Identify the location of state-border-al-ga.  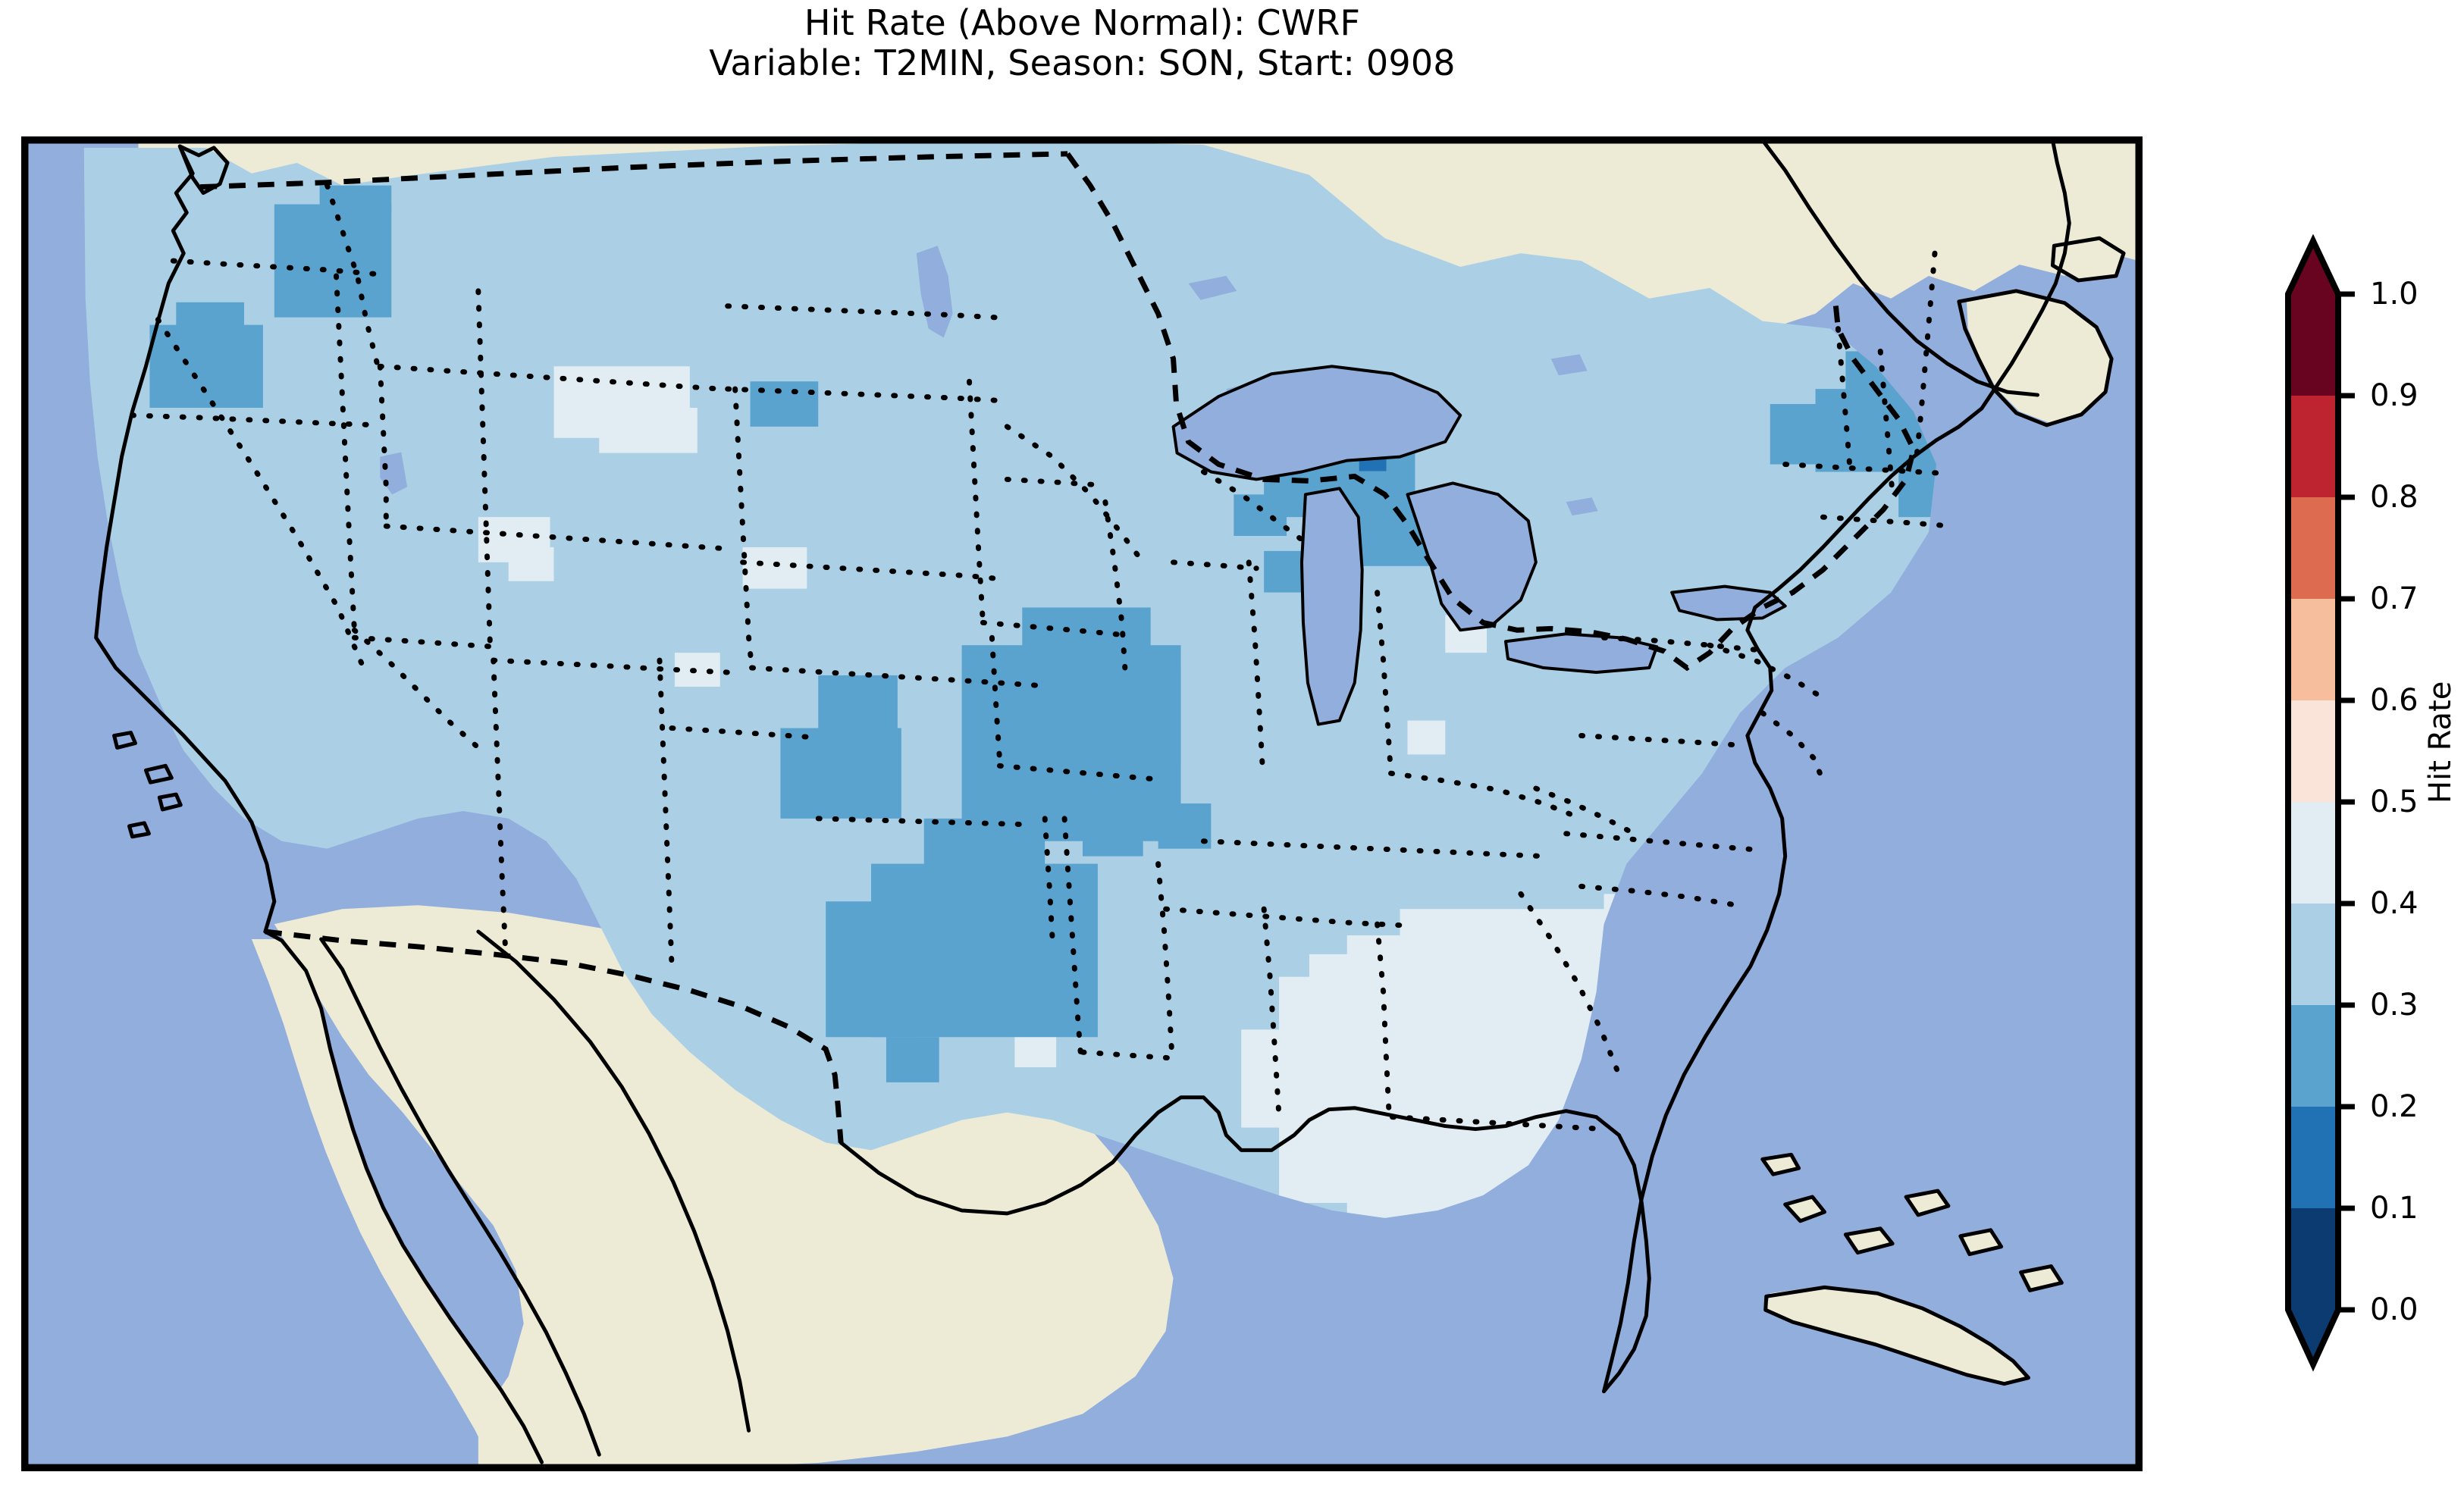
(1384, 1022).